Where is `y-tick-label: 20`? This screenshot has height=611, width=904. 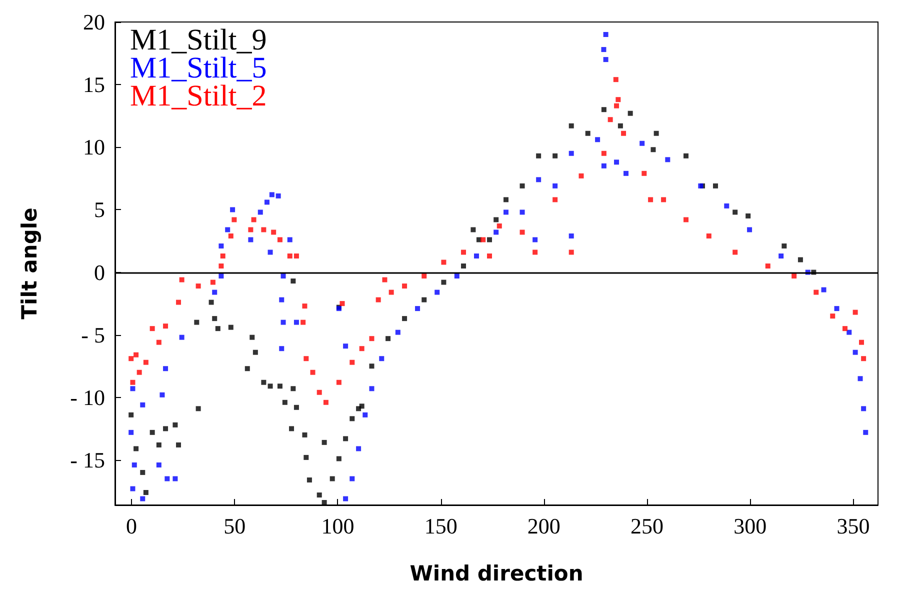
y-tick-label: 20 is located at coordinates (94, 22).